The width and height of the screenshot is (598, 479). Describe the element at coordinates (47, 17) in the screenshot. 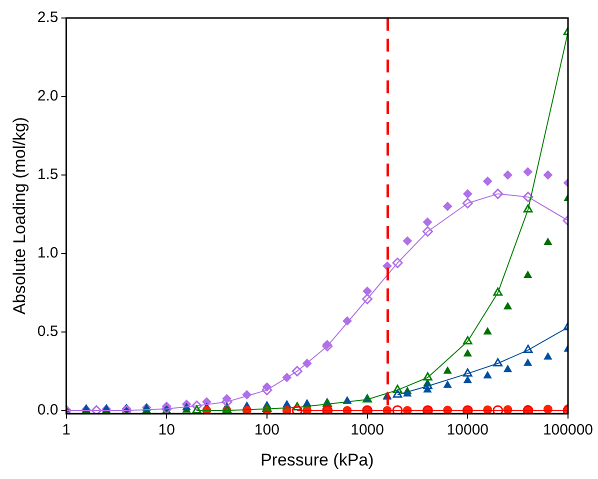

I see `y-tick-label: 2.5` at that location.